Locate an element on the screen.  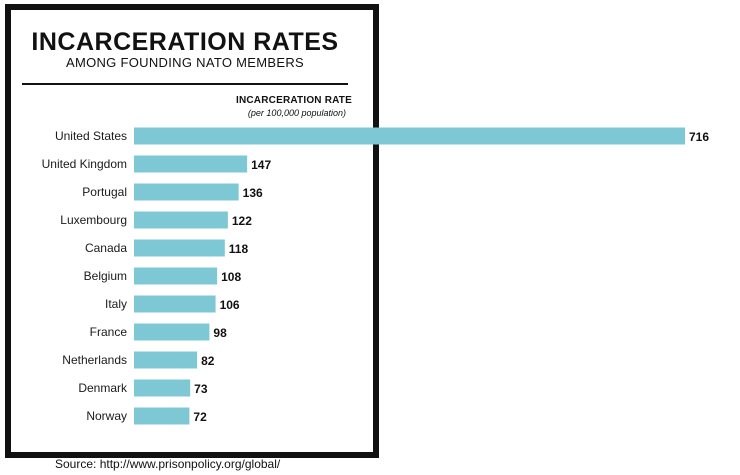
axis-title: INCARCERATION RATE is located at coordinates (293, 100).